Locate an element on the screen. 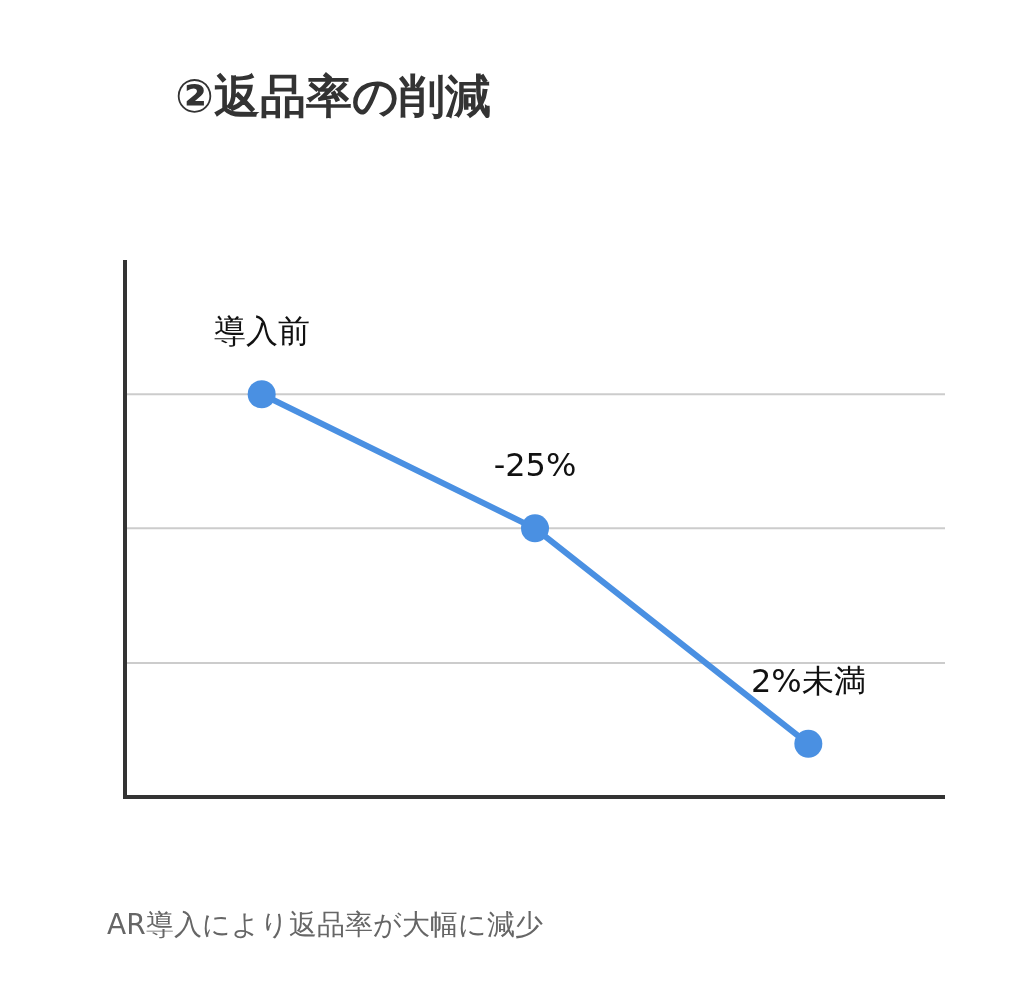 This screenshot has height=1003, width=1024. annotation: -25% is located at coordinates (535, 465).